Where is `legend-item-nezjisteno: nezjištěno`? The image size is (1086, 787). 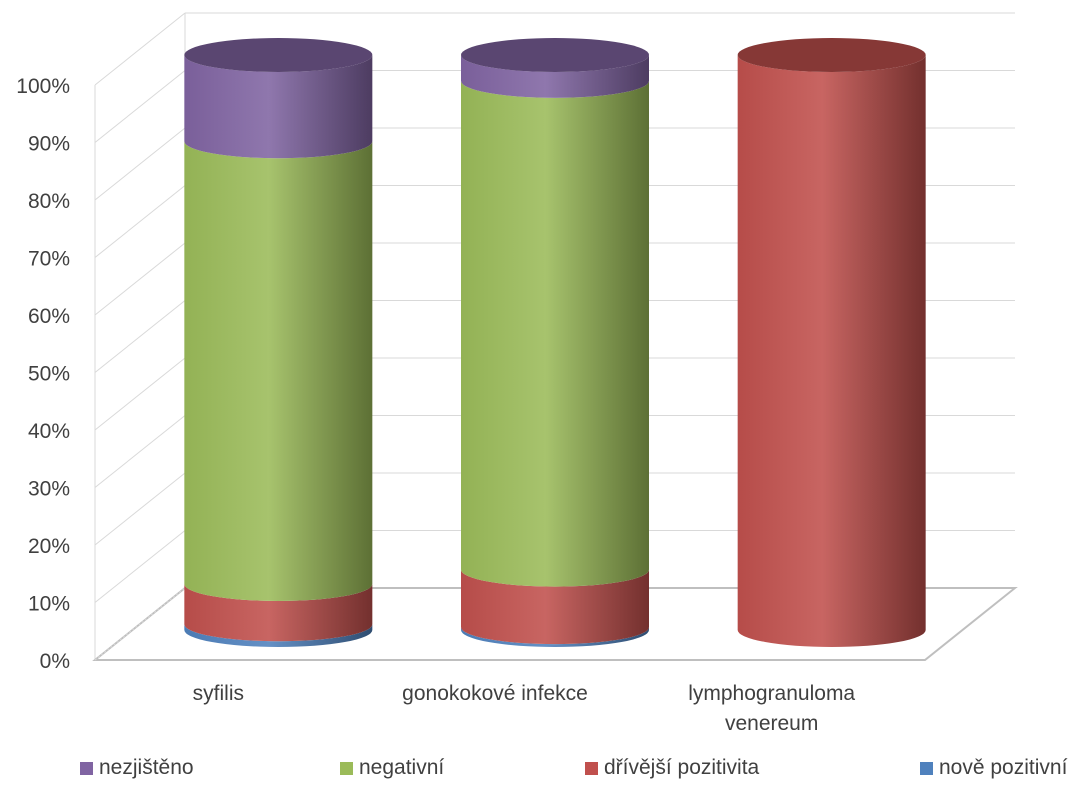
legend-item-nezjisteno: nezjištěno is located at coordinates (137, 768).